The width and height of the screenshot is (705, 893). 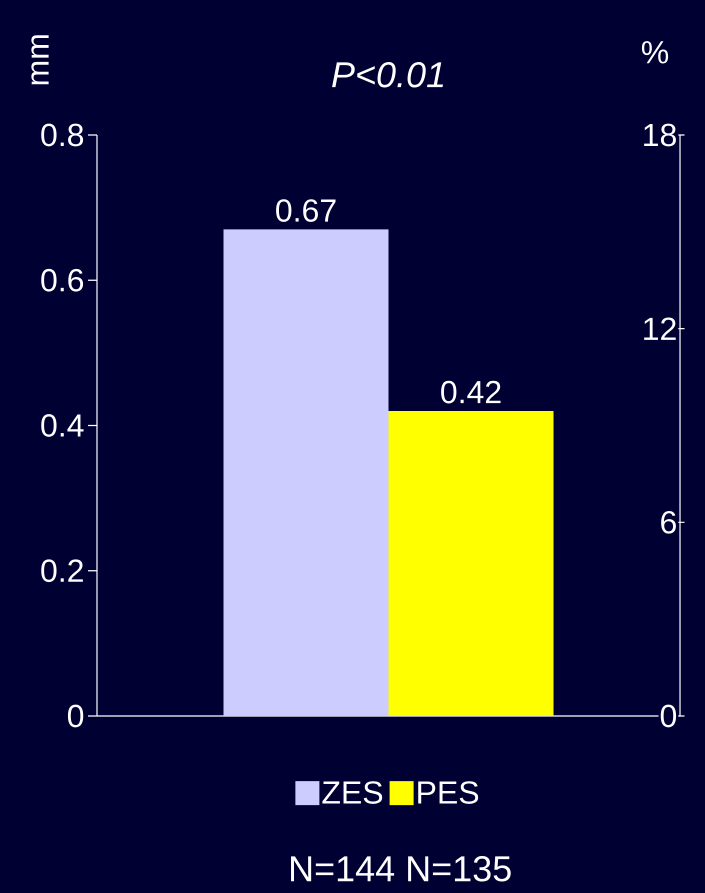 I want to click on data-label: 0.67, so click(x=306, y=210).